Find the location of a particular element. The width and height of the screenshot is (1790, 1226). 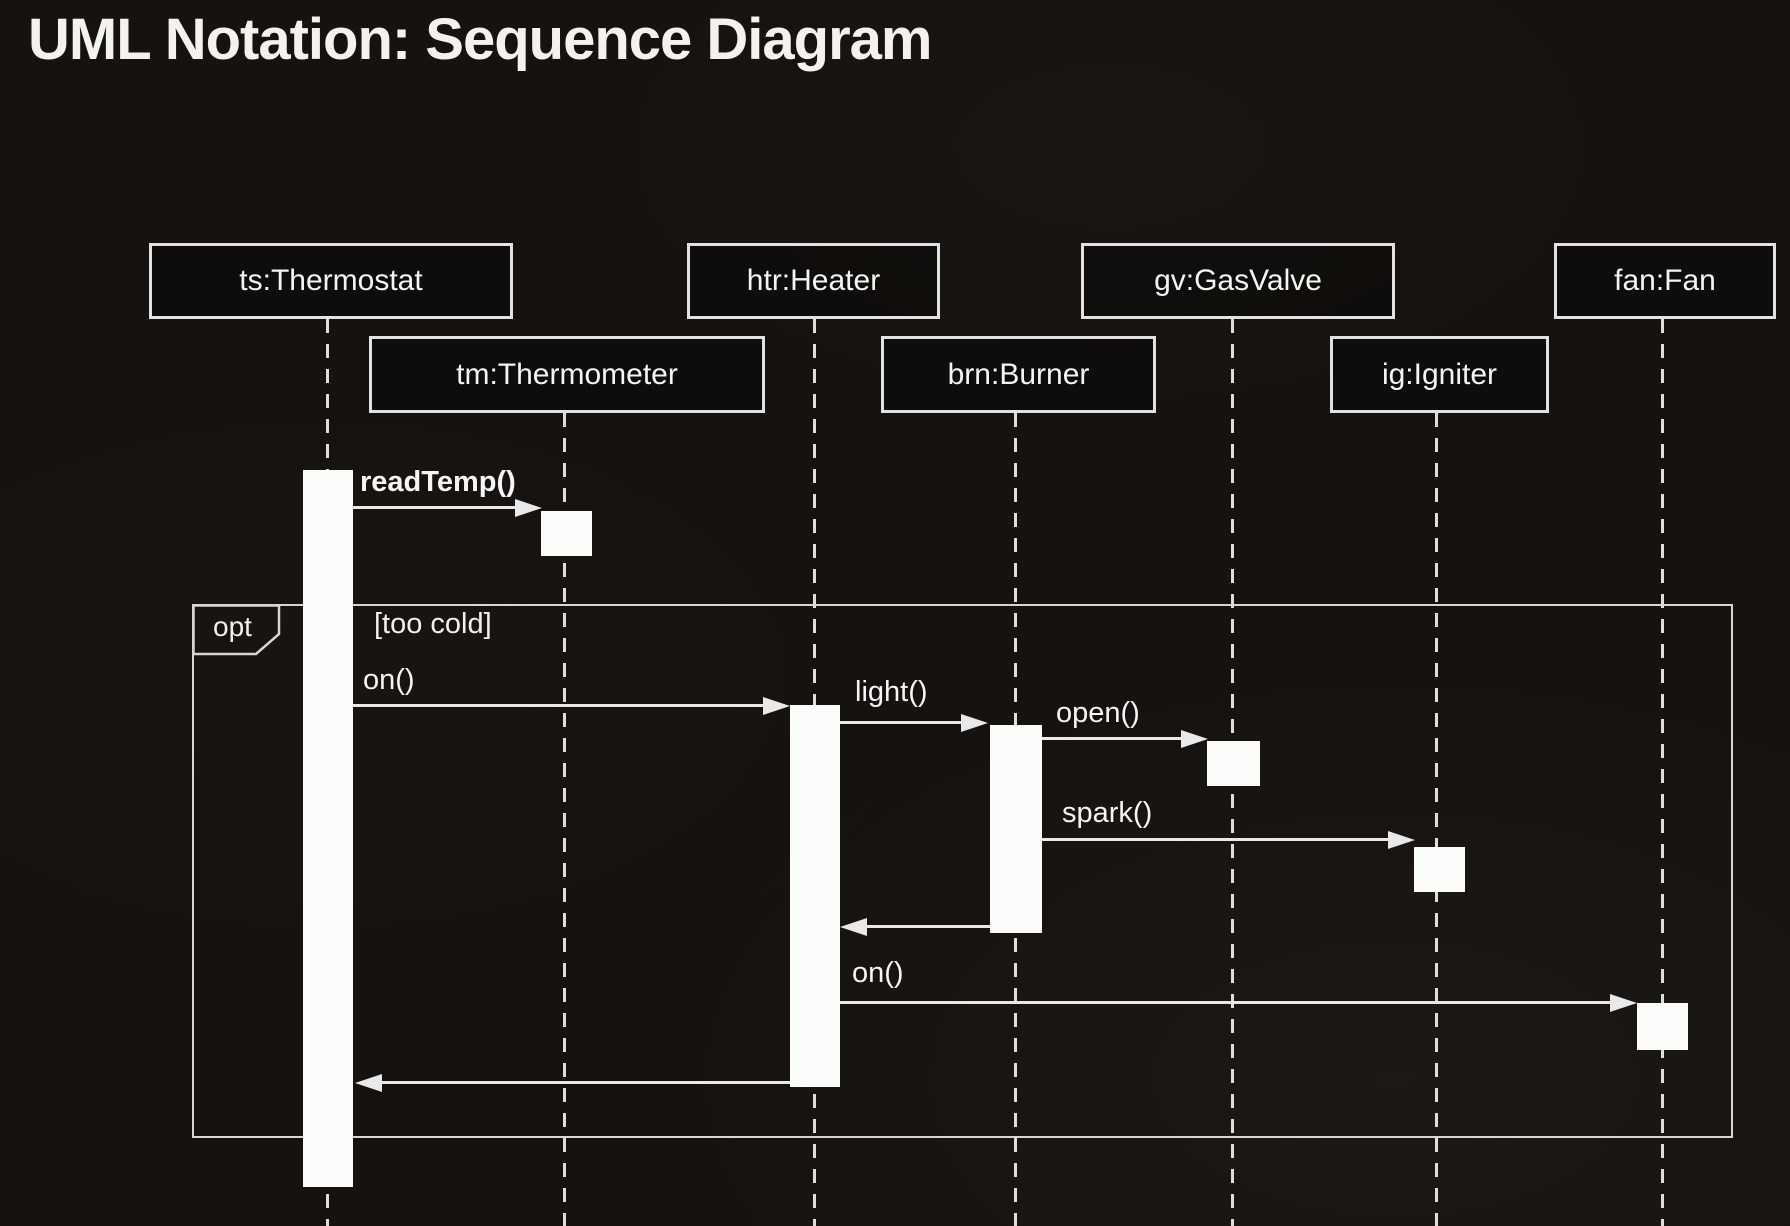

msg-return-burner-arrowhead-icon is located at coordinates (853, 927).